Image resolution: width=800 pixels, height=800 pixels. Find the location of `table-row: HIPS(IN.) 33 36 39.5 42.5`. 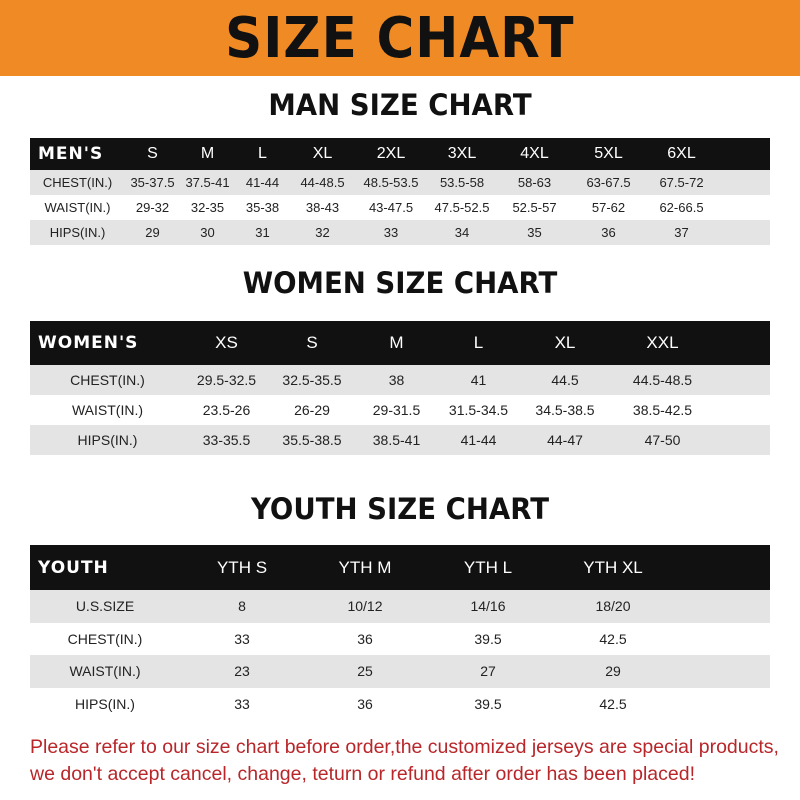

table-row: HIPS(IN.) 33 36 39.5 42.5 is located at coordinates (400, 703).